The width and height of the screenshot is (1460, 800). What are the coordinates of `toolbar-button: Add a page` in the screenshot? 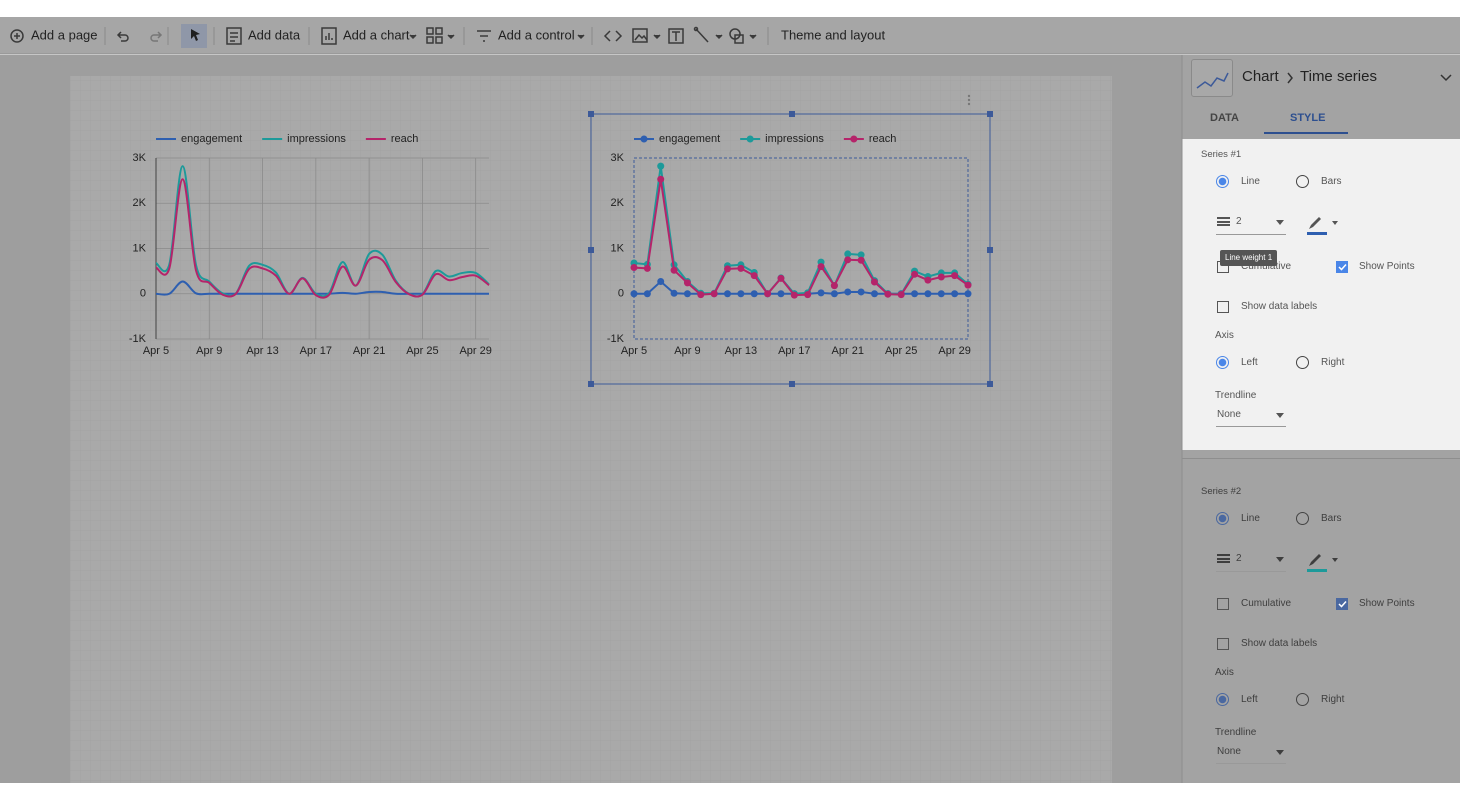 It's located at (64, 34).